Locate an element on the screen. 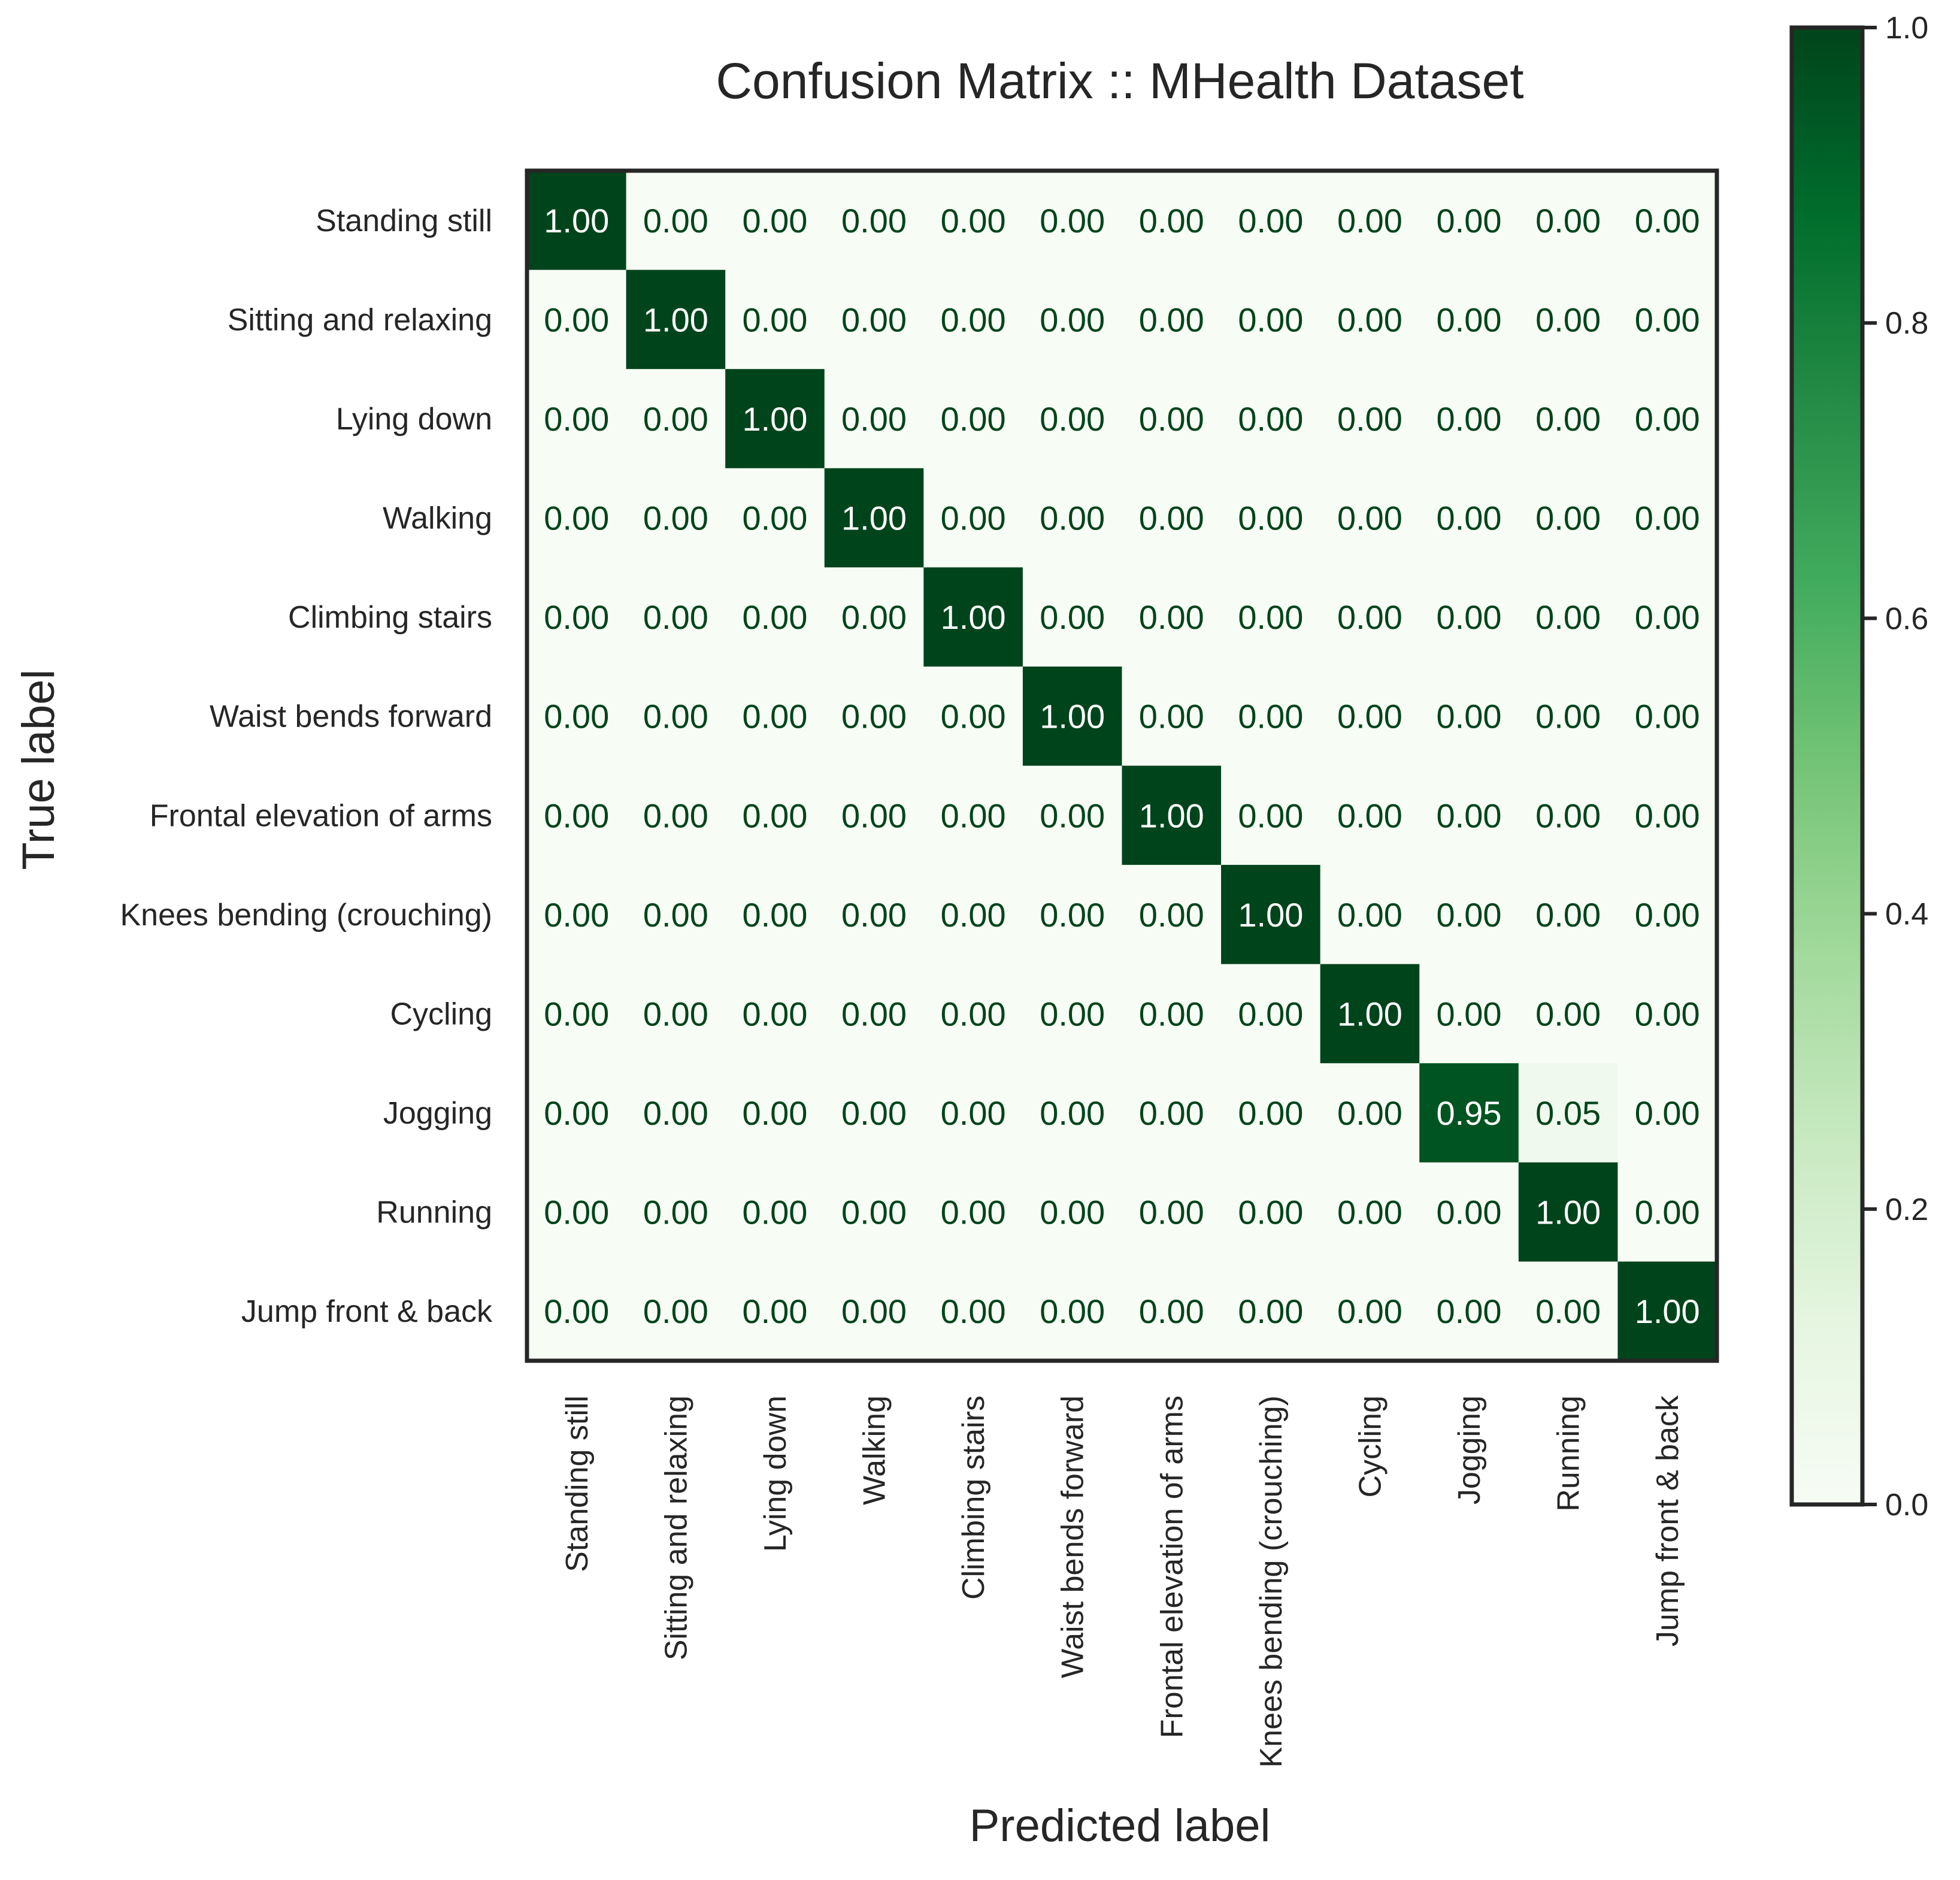 The width and height of the screenshot is (1960, 1880). y-tick-label: Running is located at coordinates (434, 1212).